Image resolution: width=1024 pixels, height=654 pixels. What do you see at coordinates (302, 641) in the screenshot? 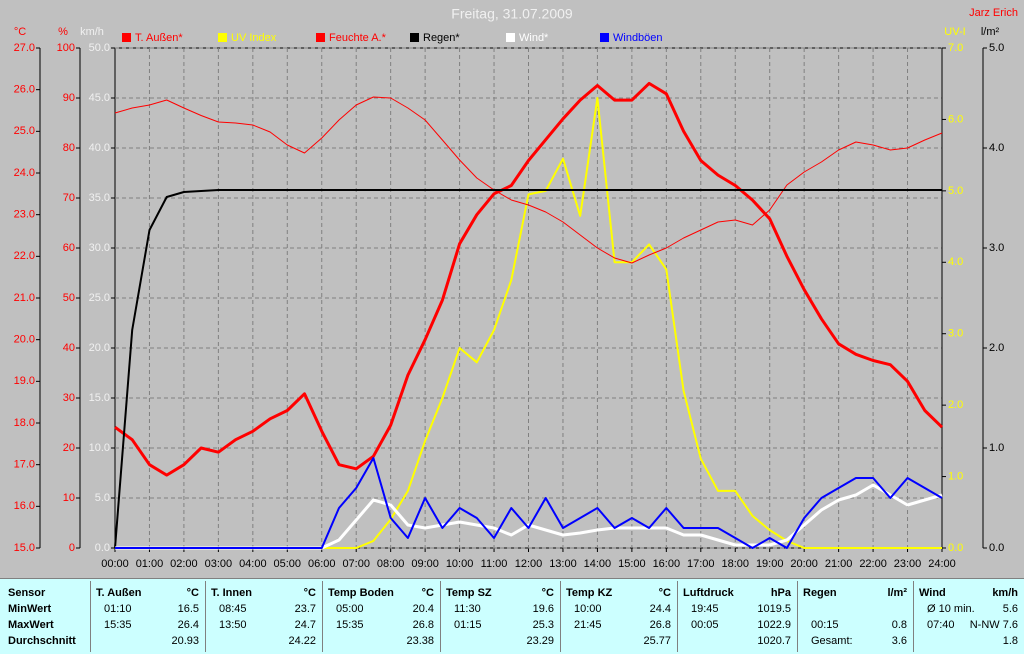
I see `cell-value: 24.22` at bounding box center [302, 641].